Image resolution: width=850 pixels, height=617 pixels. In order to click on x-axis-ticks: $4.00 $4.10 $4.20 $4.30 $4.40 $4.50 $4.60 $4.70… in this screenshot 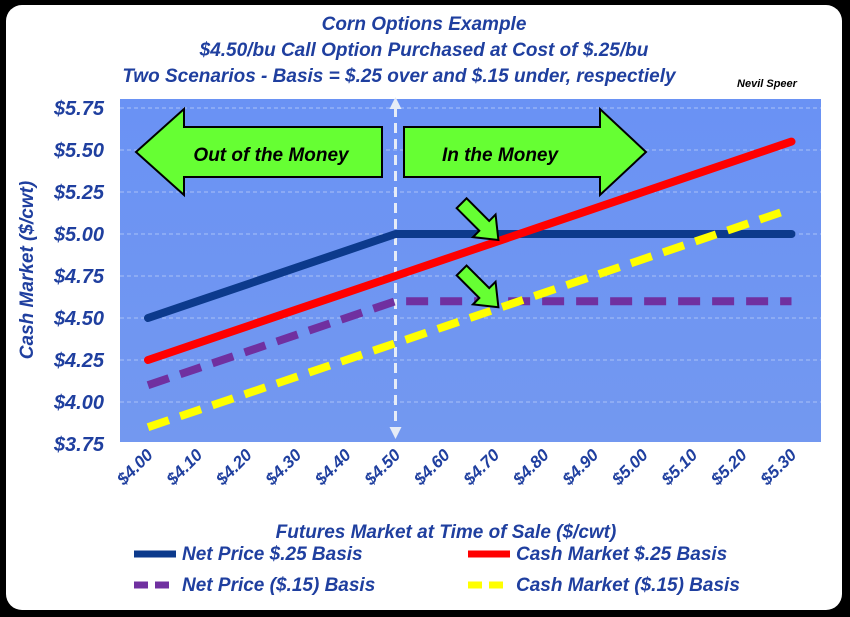, I will do `click(457, 467)`.